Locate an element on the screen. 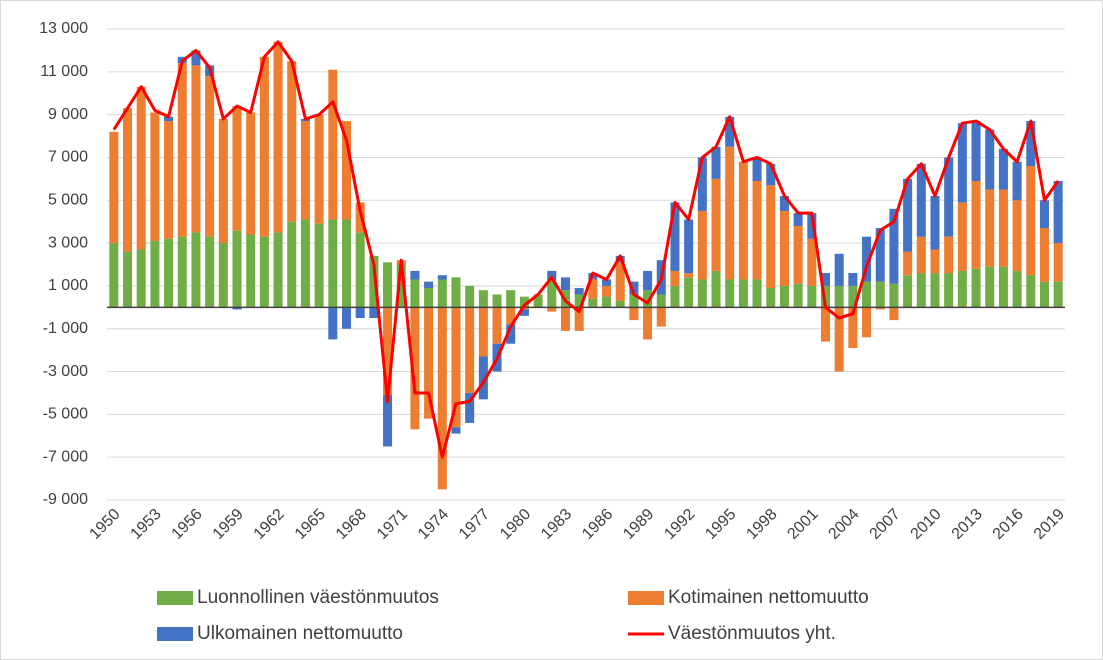 The width and height of the screenshot is (1103, 660). y-tick-label: 13 000 is located at coordinates (63, 28).